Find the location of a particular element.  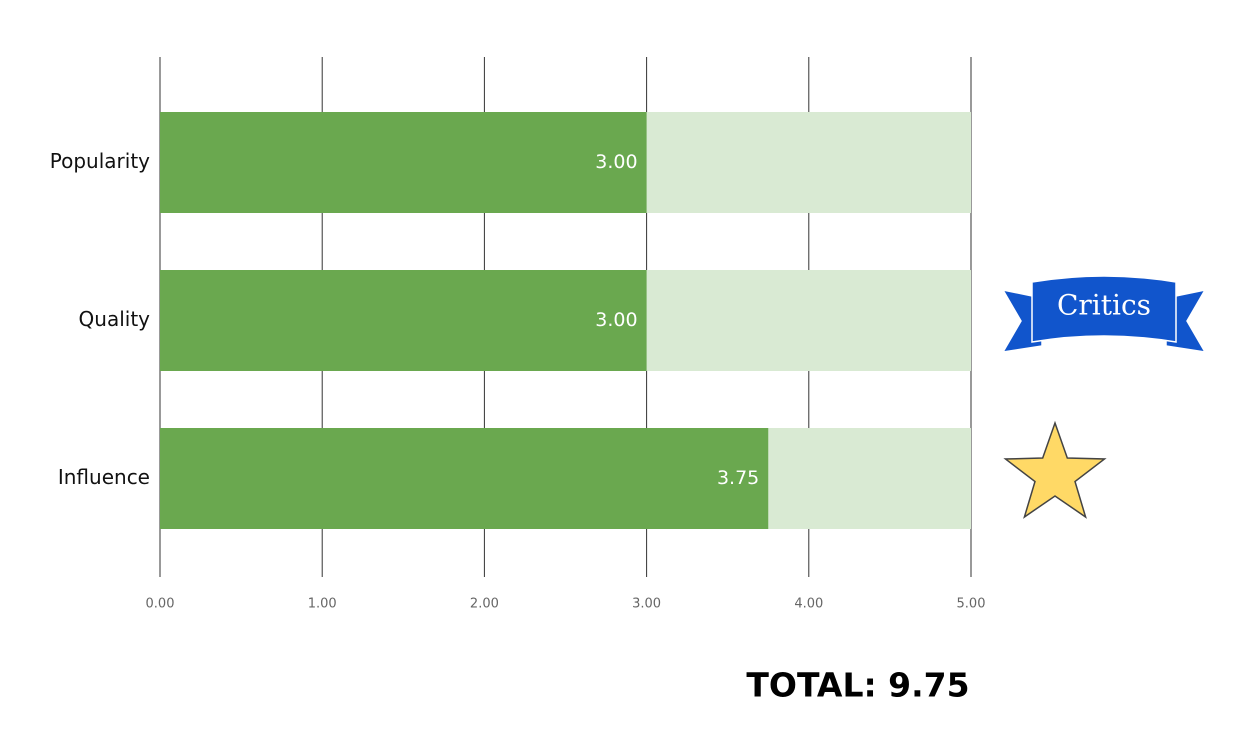

x-tick-label: 2.00 is located at coordinates (484, 604).